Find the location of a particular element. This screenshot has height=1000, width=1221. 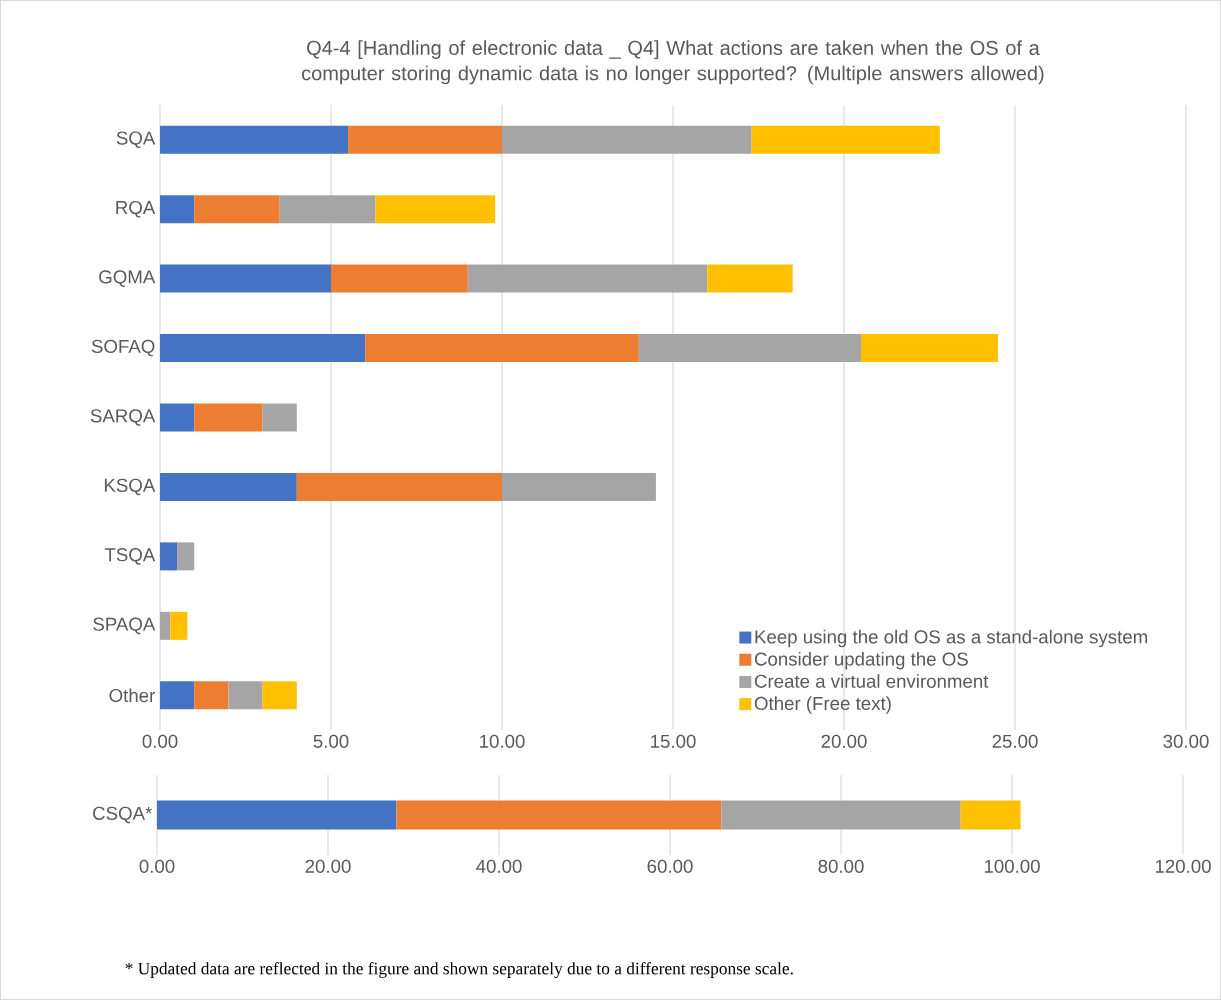

legend-label: Keep using the old OS as a stand-alone system is located at coordinates (951, 638).